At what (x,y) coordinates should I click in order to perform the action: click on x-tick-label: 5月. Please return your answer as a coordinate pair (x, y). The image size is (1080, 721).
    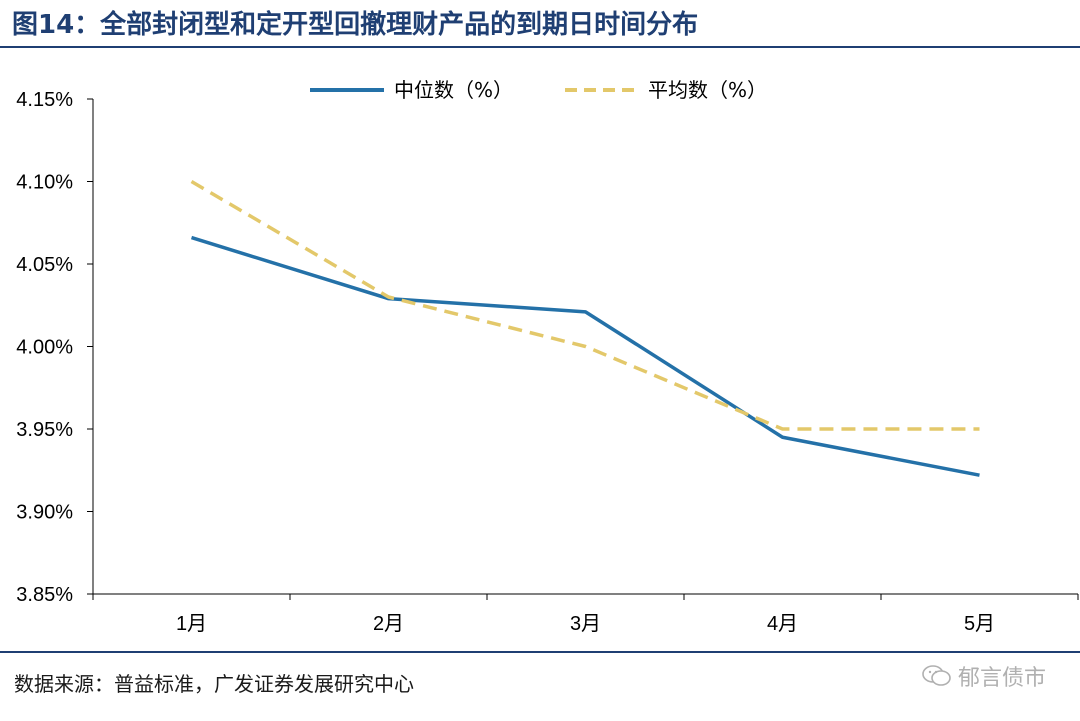
    Looking at the image, I should click on (979, 624).